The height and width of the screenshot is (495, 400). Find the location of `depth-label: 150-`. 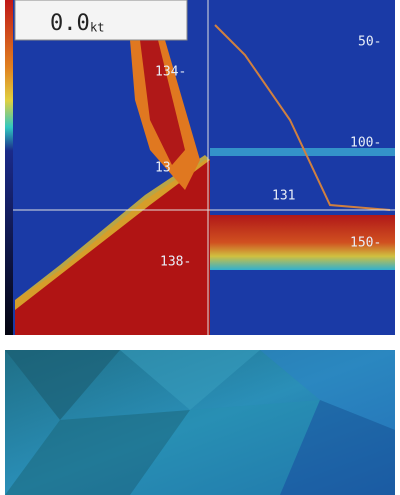

depth-label: 150- is located at coordinates (365, 243).